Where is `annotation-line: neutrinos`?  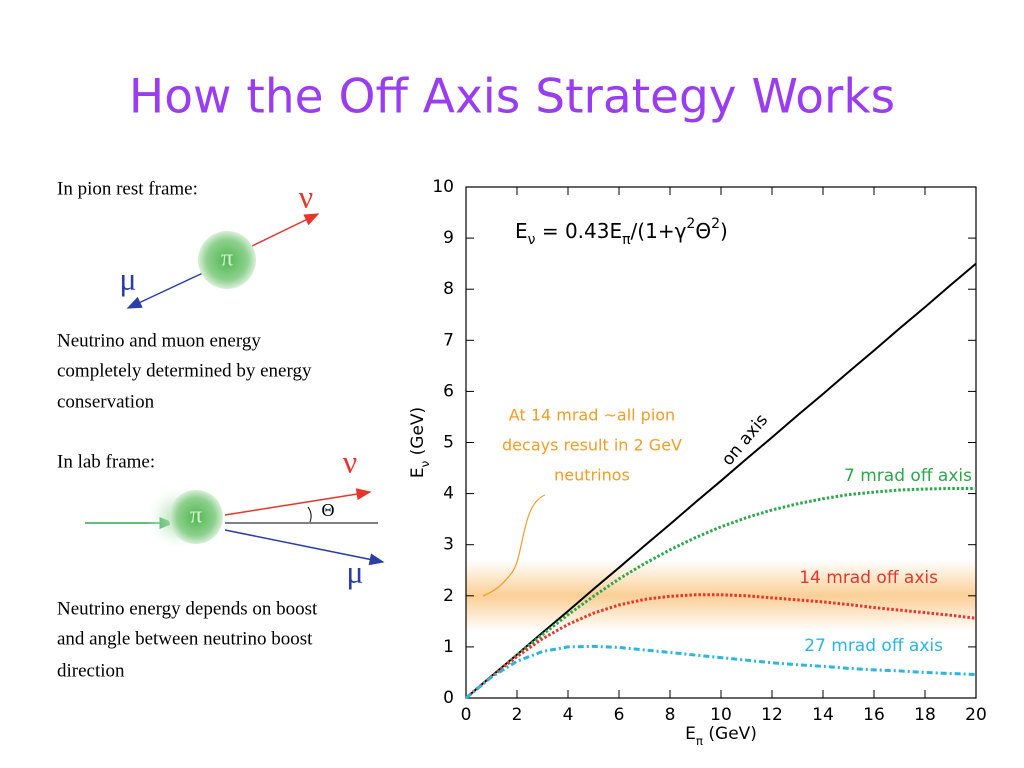
annotation-line: neutrinos is located at coordinates (592, 475).